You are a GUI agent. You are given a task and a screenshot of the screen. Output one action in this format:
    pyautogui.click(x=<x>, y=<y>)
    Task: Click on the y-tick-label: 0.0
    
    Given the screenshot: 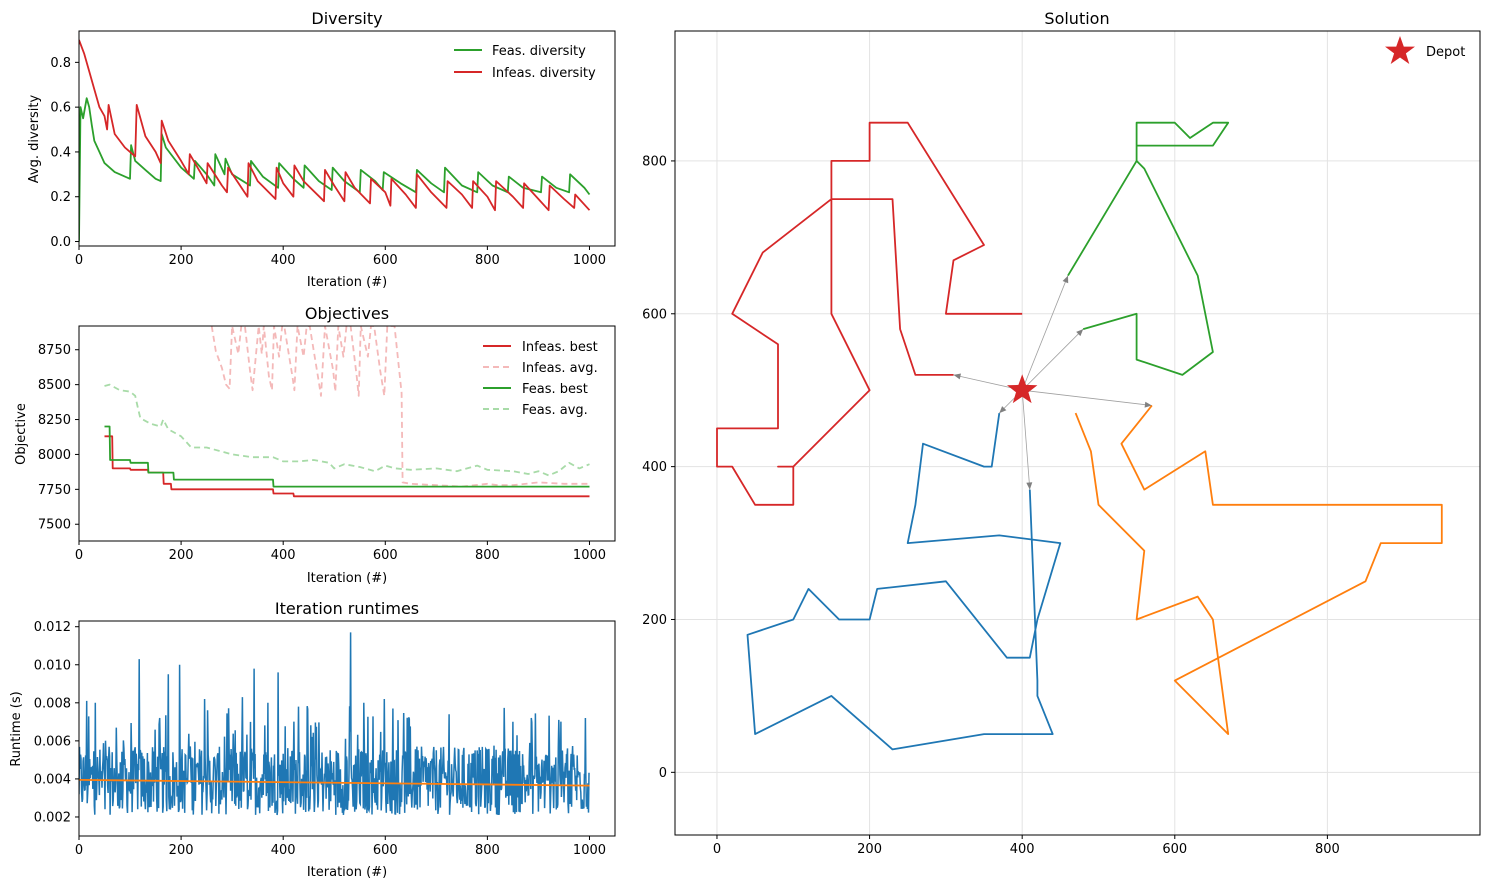 What is the action you would take?
    pyautogui.click(x=60, y=242)
    